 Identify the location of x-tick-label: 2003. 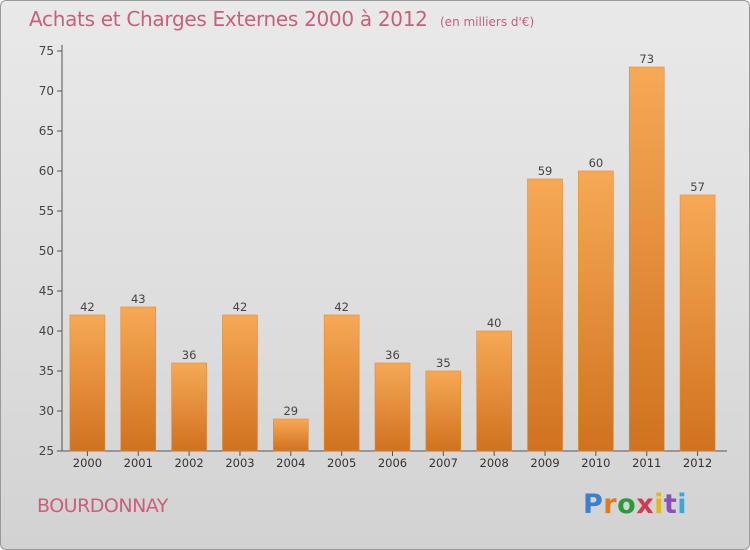
(239, 463).